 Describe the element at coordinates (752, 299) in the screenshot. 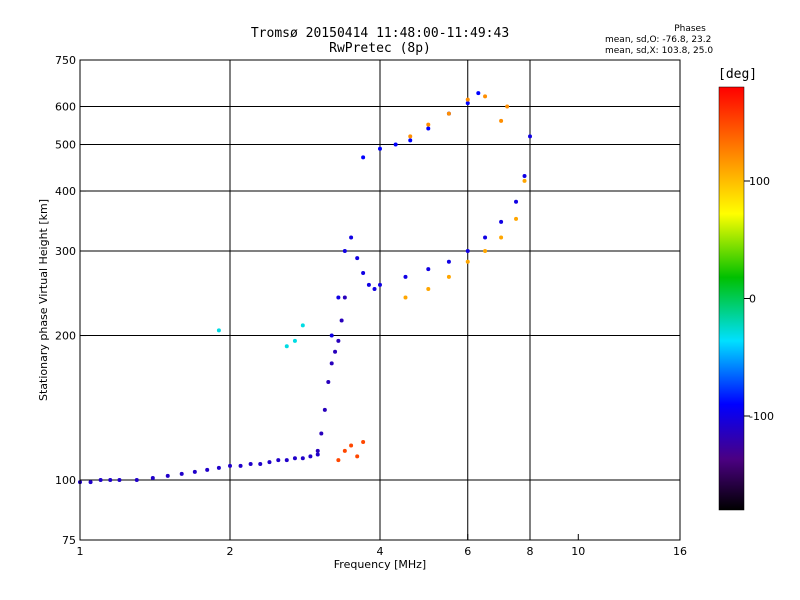

I see `colorbar-tick-label: 0` at that location.